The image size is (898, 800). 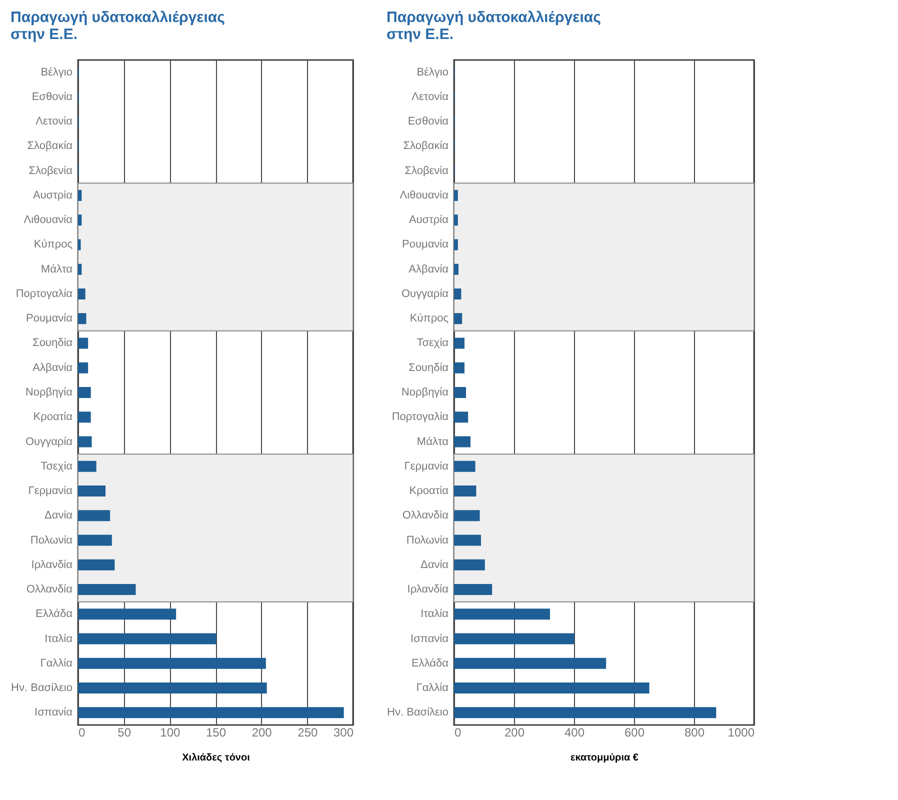 I want to click on x-tick-label: 600, so click(x=634, y=733).